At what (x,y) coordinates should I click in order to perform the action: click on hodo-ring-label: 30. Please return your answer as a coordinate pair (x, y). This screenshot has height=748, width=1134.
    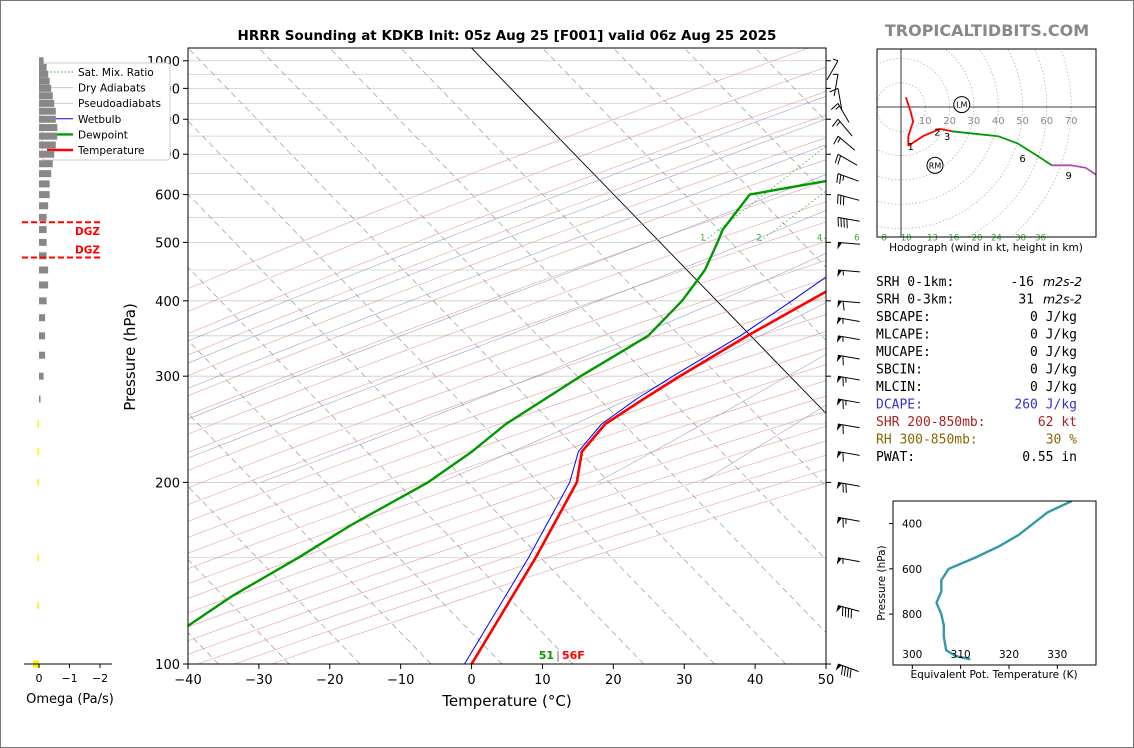
    Looking at the image, I should click on (974, 121).